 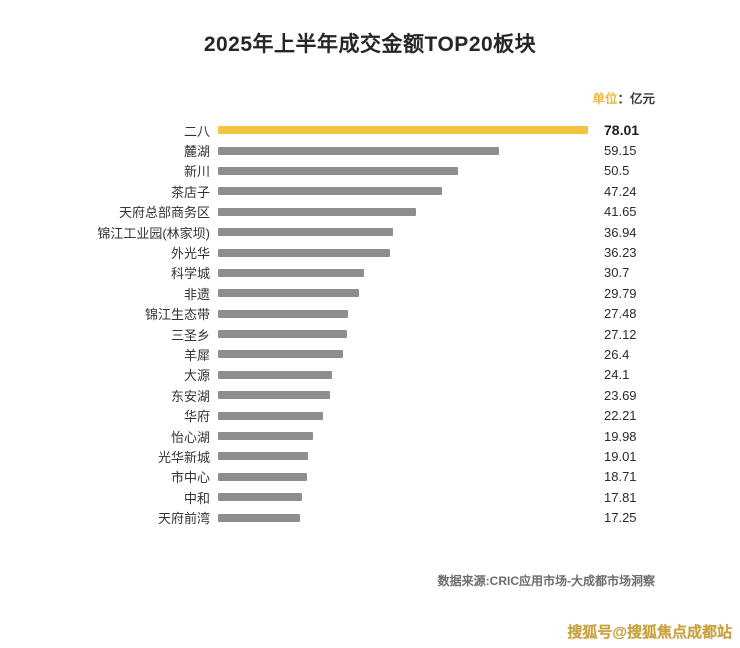 What do you see at coordinates (617, 375) in the screenshot?
I see `value-label: 24.1` at bounding box center [617, 375].